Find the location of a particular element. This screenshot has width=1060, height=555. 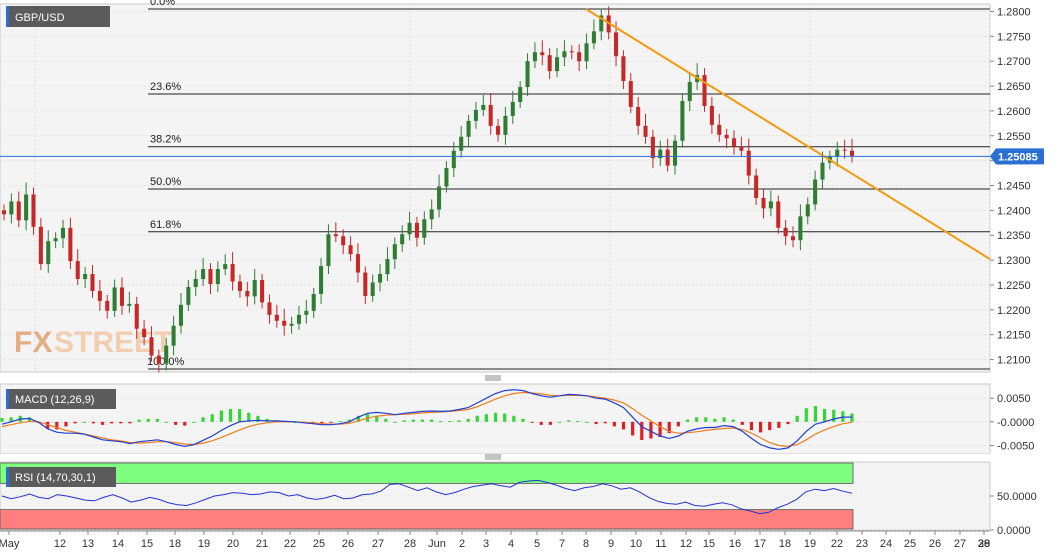

time-tick-label: 15 is located at coordinates (147, 544).